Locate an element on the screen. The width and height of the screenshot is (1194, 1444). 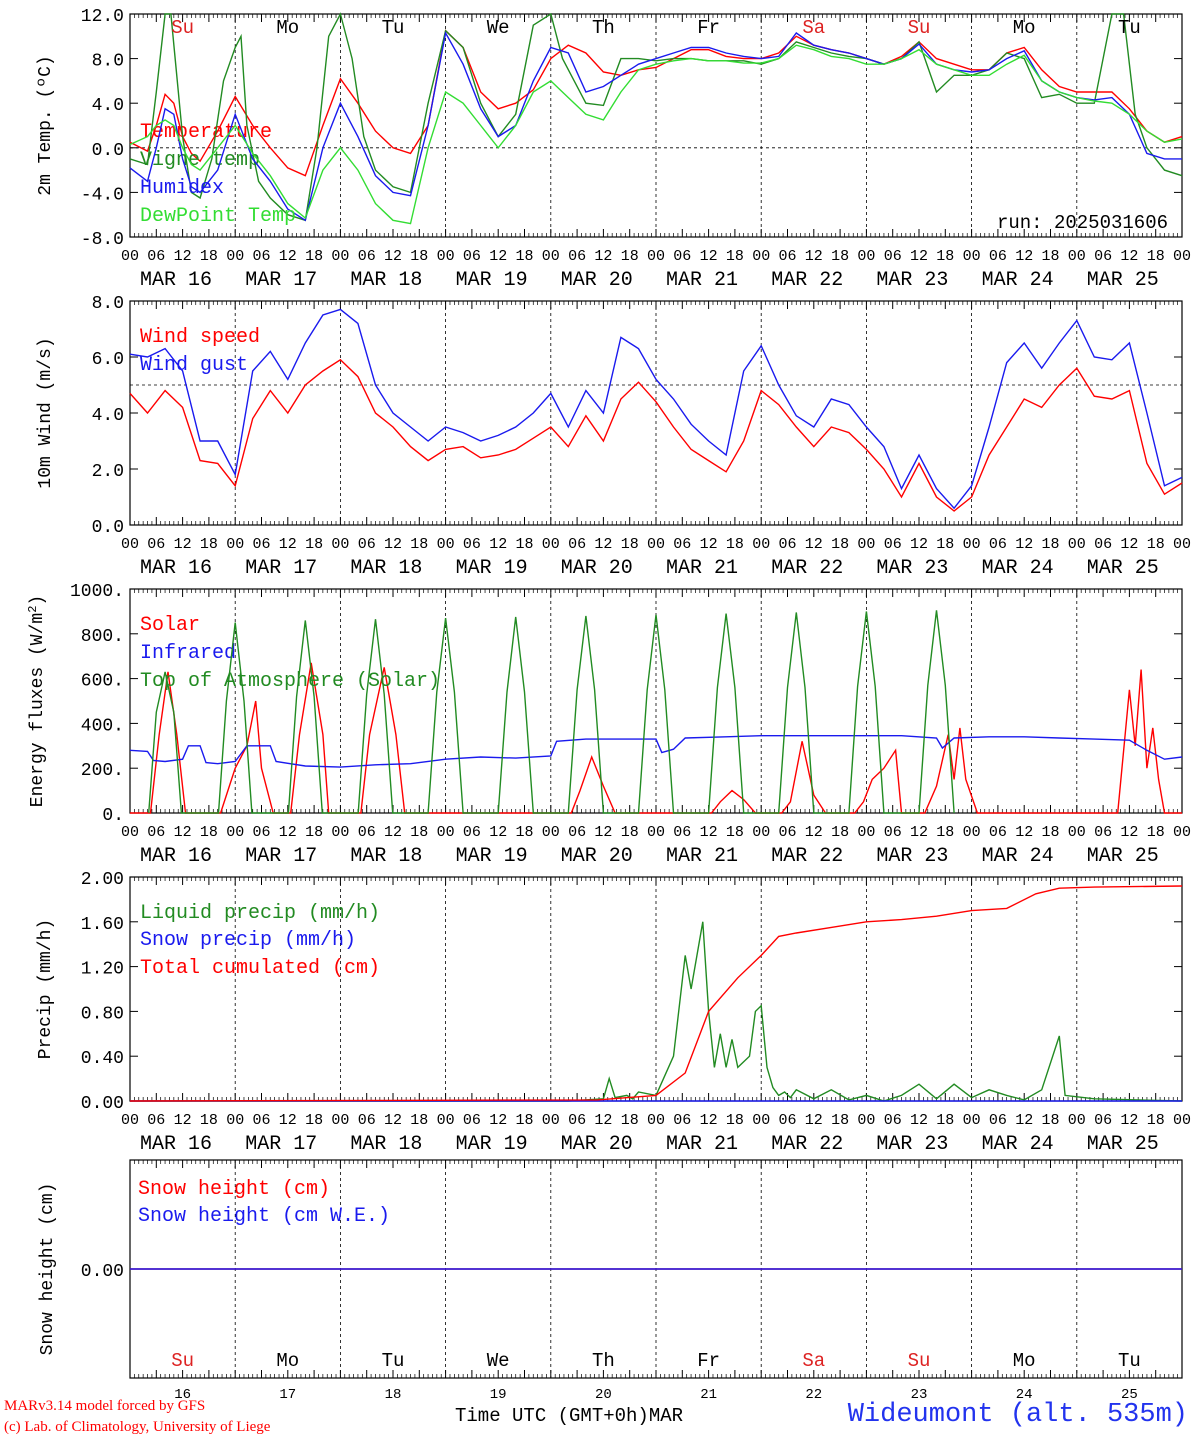
y-tick-label: 0.00 is located at coordinates (102, 1104).